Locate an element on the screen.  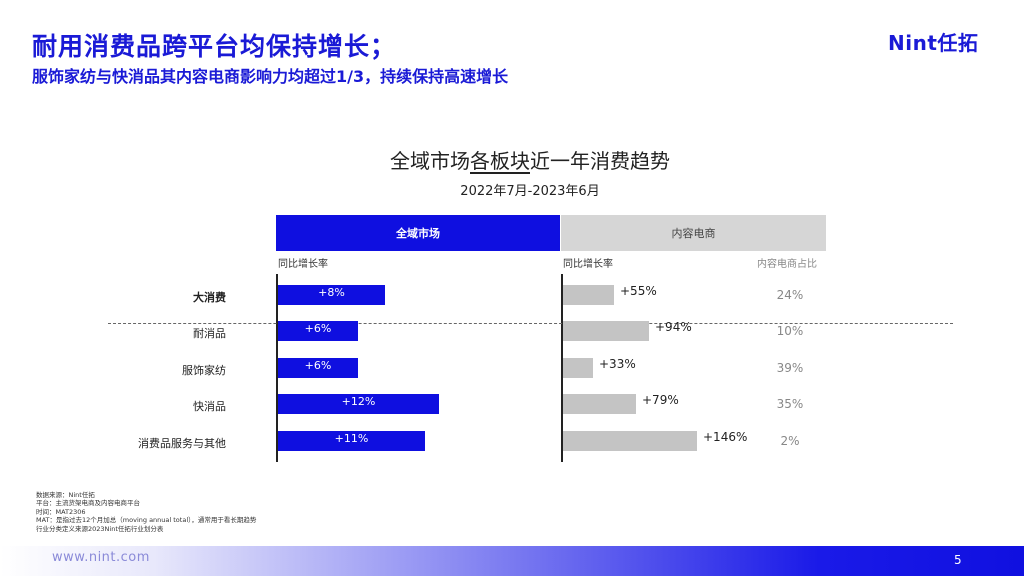
bar-content-ecommerce-label: +33% is located at coordinates (617, 364).